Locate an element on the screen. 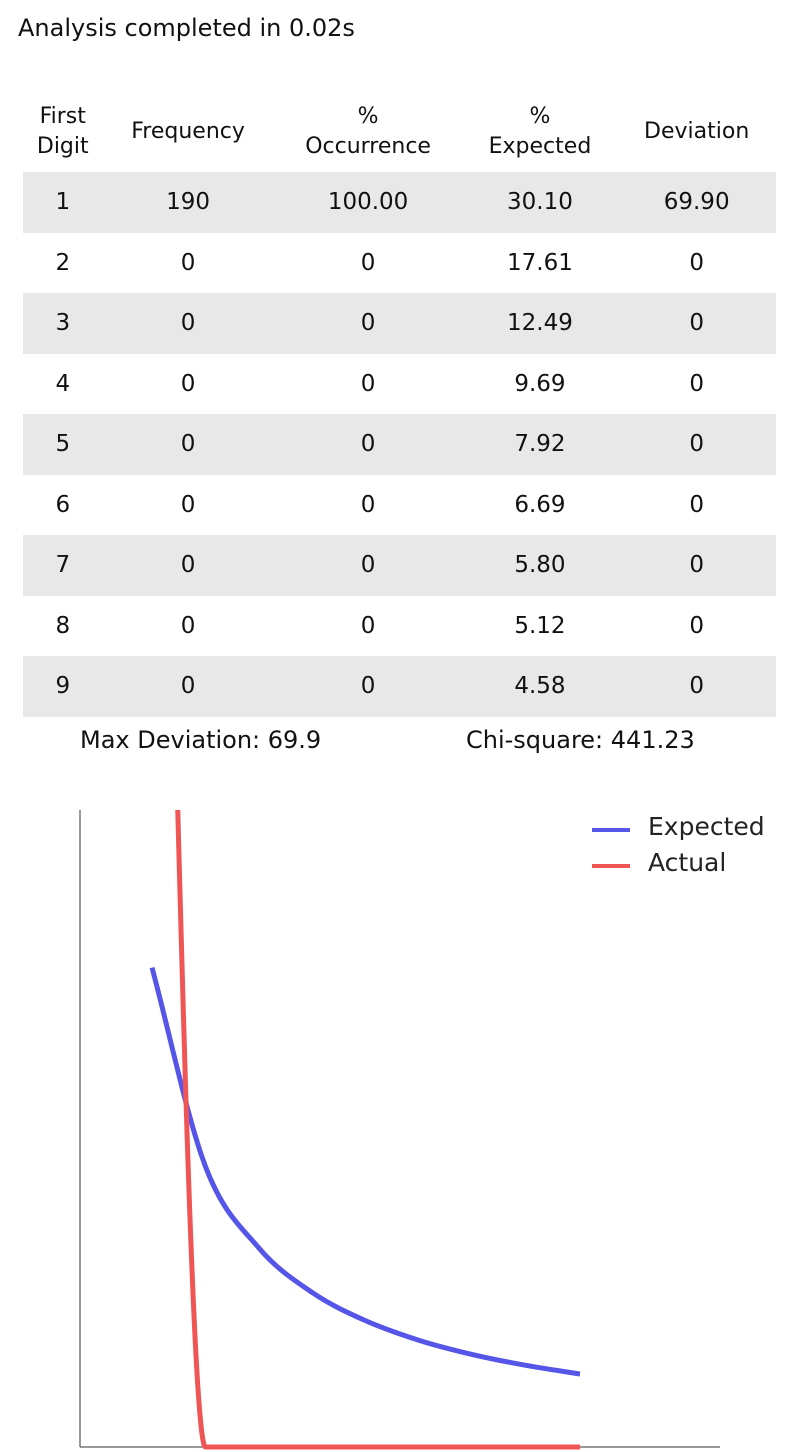 Image resolution: width=800 pixels, height=1452 pixels. table-row: 6 0 0 6.69 0 is located at coordinates (399, 505).